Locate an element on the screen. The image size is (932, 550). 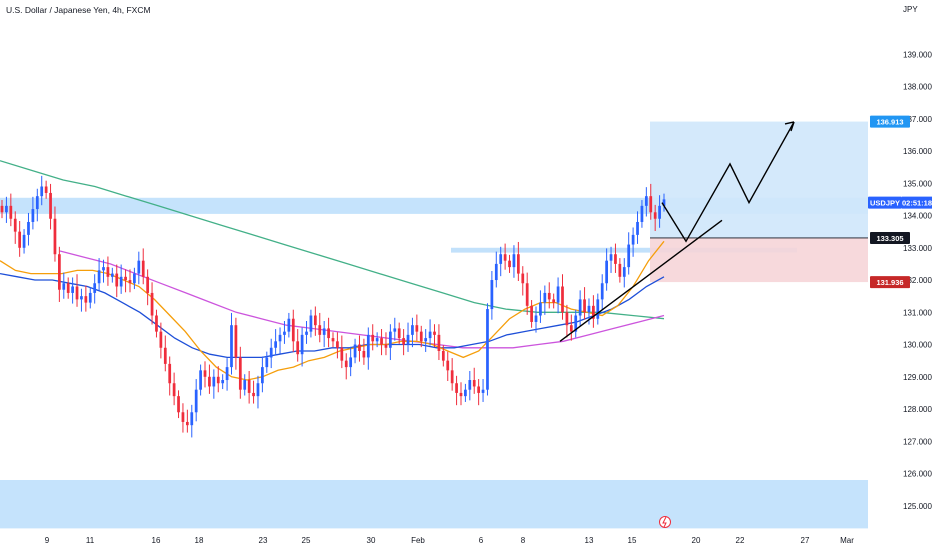
event-marker-icon is located at coordinates (665, 522).